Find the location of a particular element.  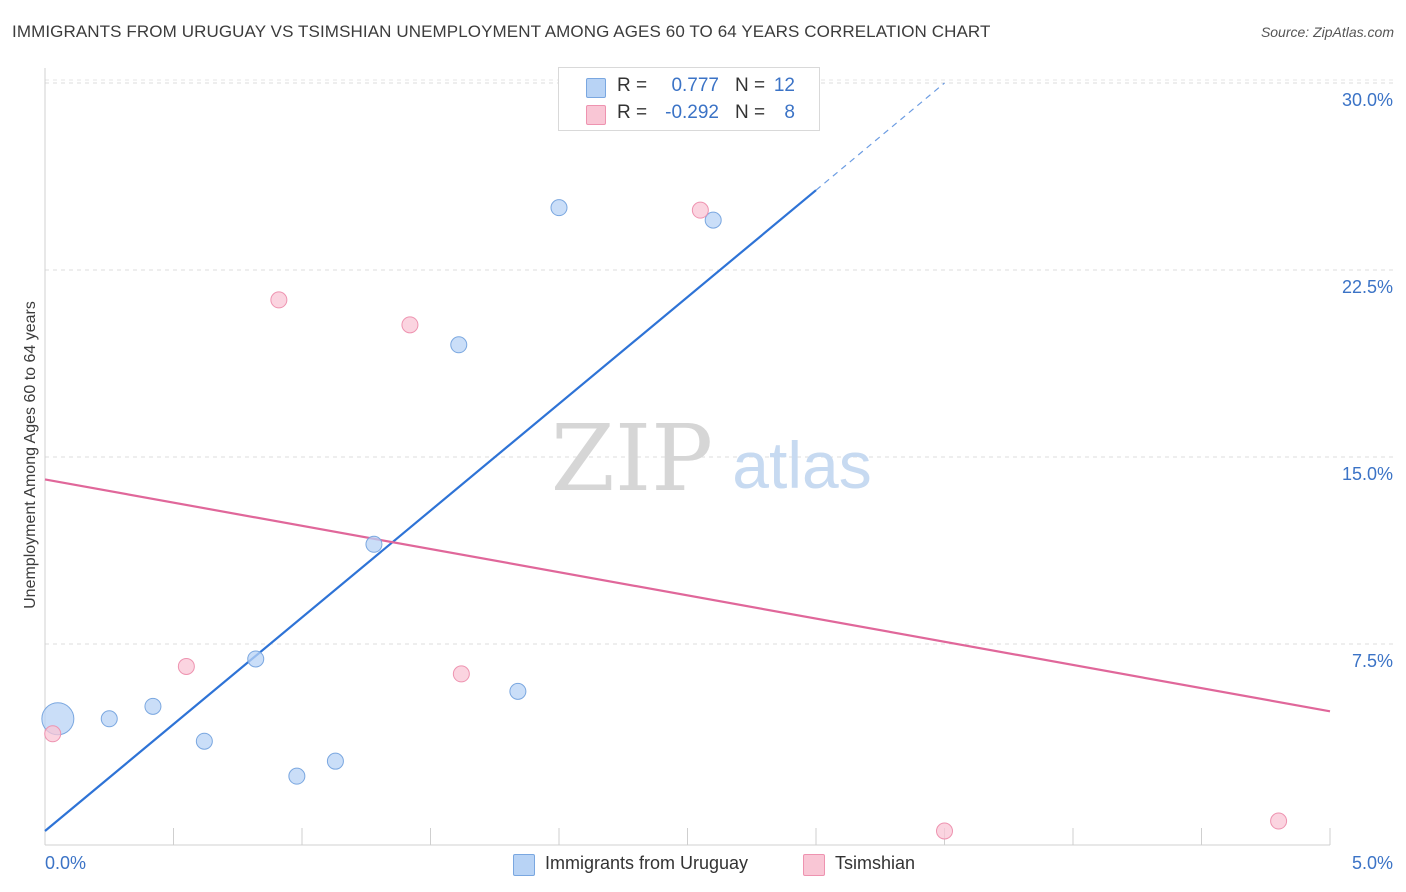

legend-row-uruguay: R = 0.777 N = 12 is located at coordinates (689, 87).